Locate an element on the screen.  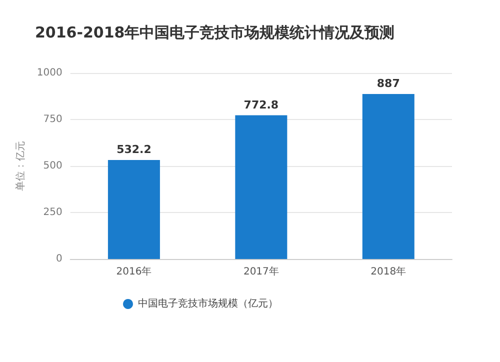
y-tick-label: 250 is located at coordinates (52, 212).